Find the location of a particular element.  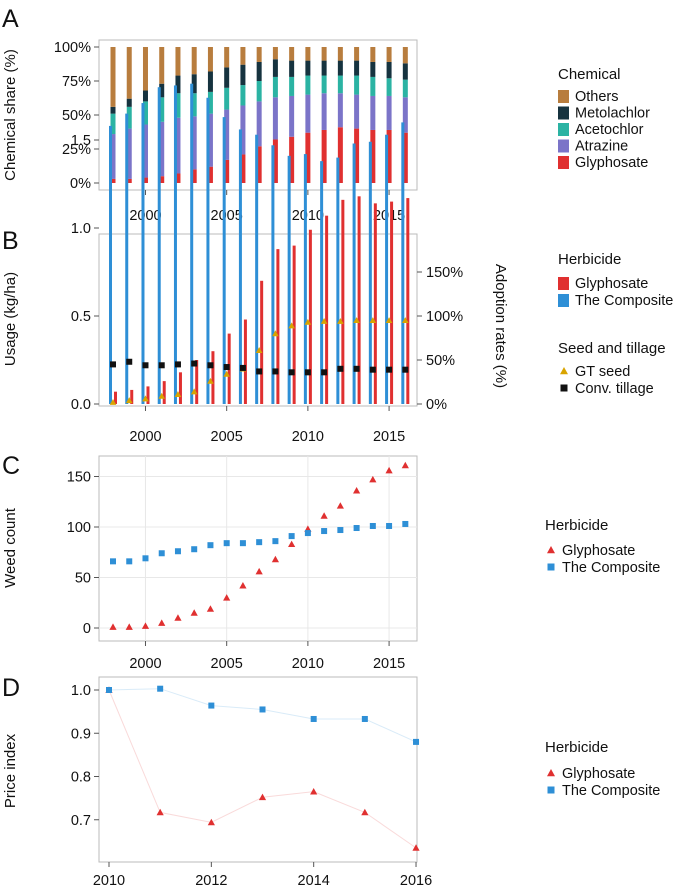

x-tick-label: 2016 is located at coordinates (416, 881).